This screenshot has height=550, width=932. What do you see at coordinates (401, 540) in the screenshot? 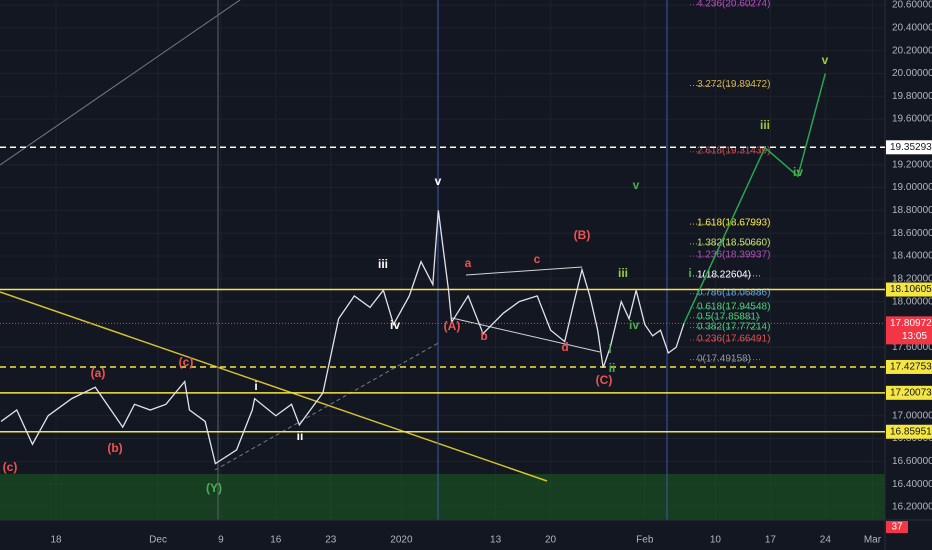
I see `x-tick-label: 2020` at bounding box center [401, 540].